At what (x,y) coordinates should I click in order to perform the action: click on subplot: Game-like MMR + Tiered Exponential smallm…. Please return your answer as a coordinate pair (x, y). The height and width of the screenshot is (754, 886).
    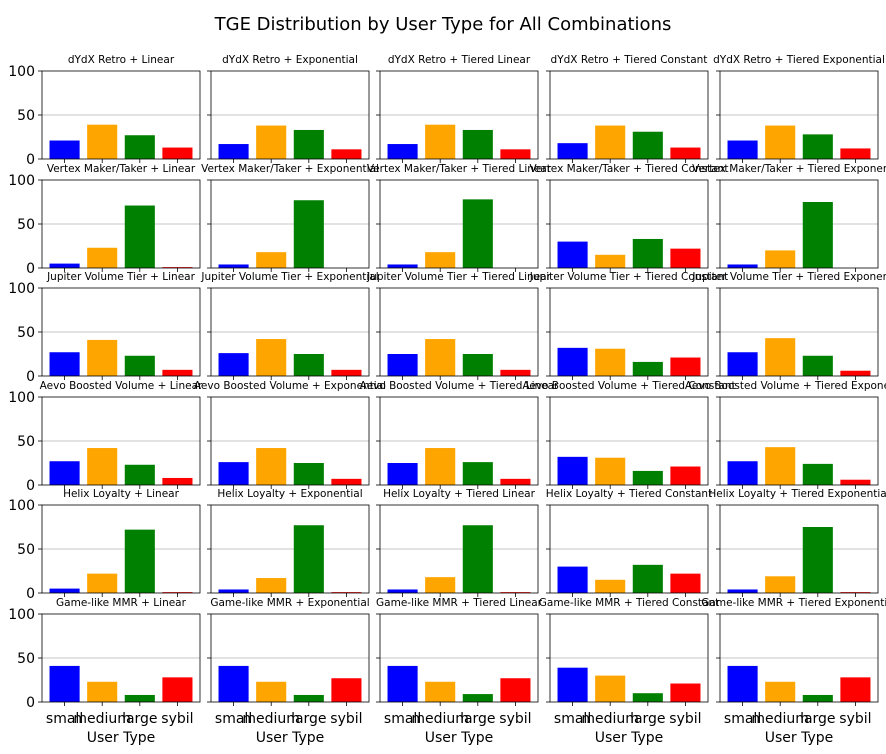
    Looking at the image, I should click on (793, 671).